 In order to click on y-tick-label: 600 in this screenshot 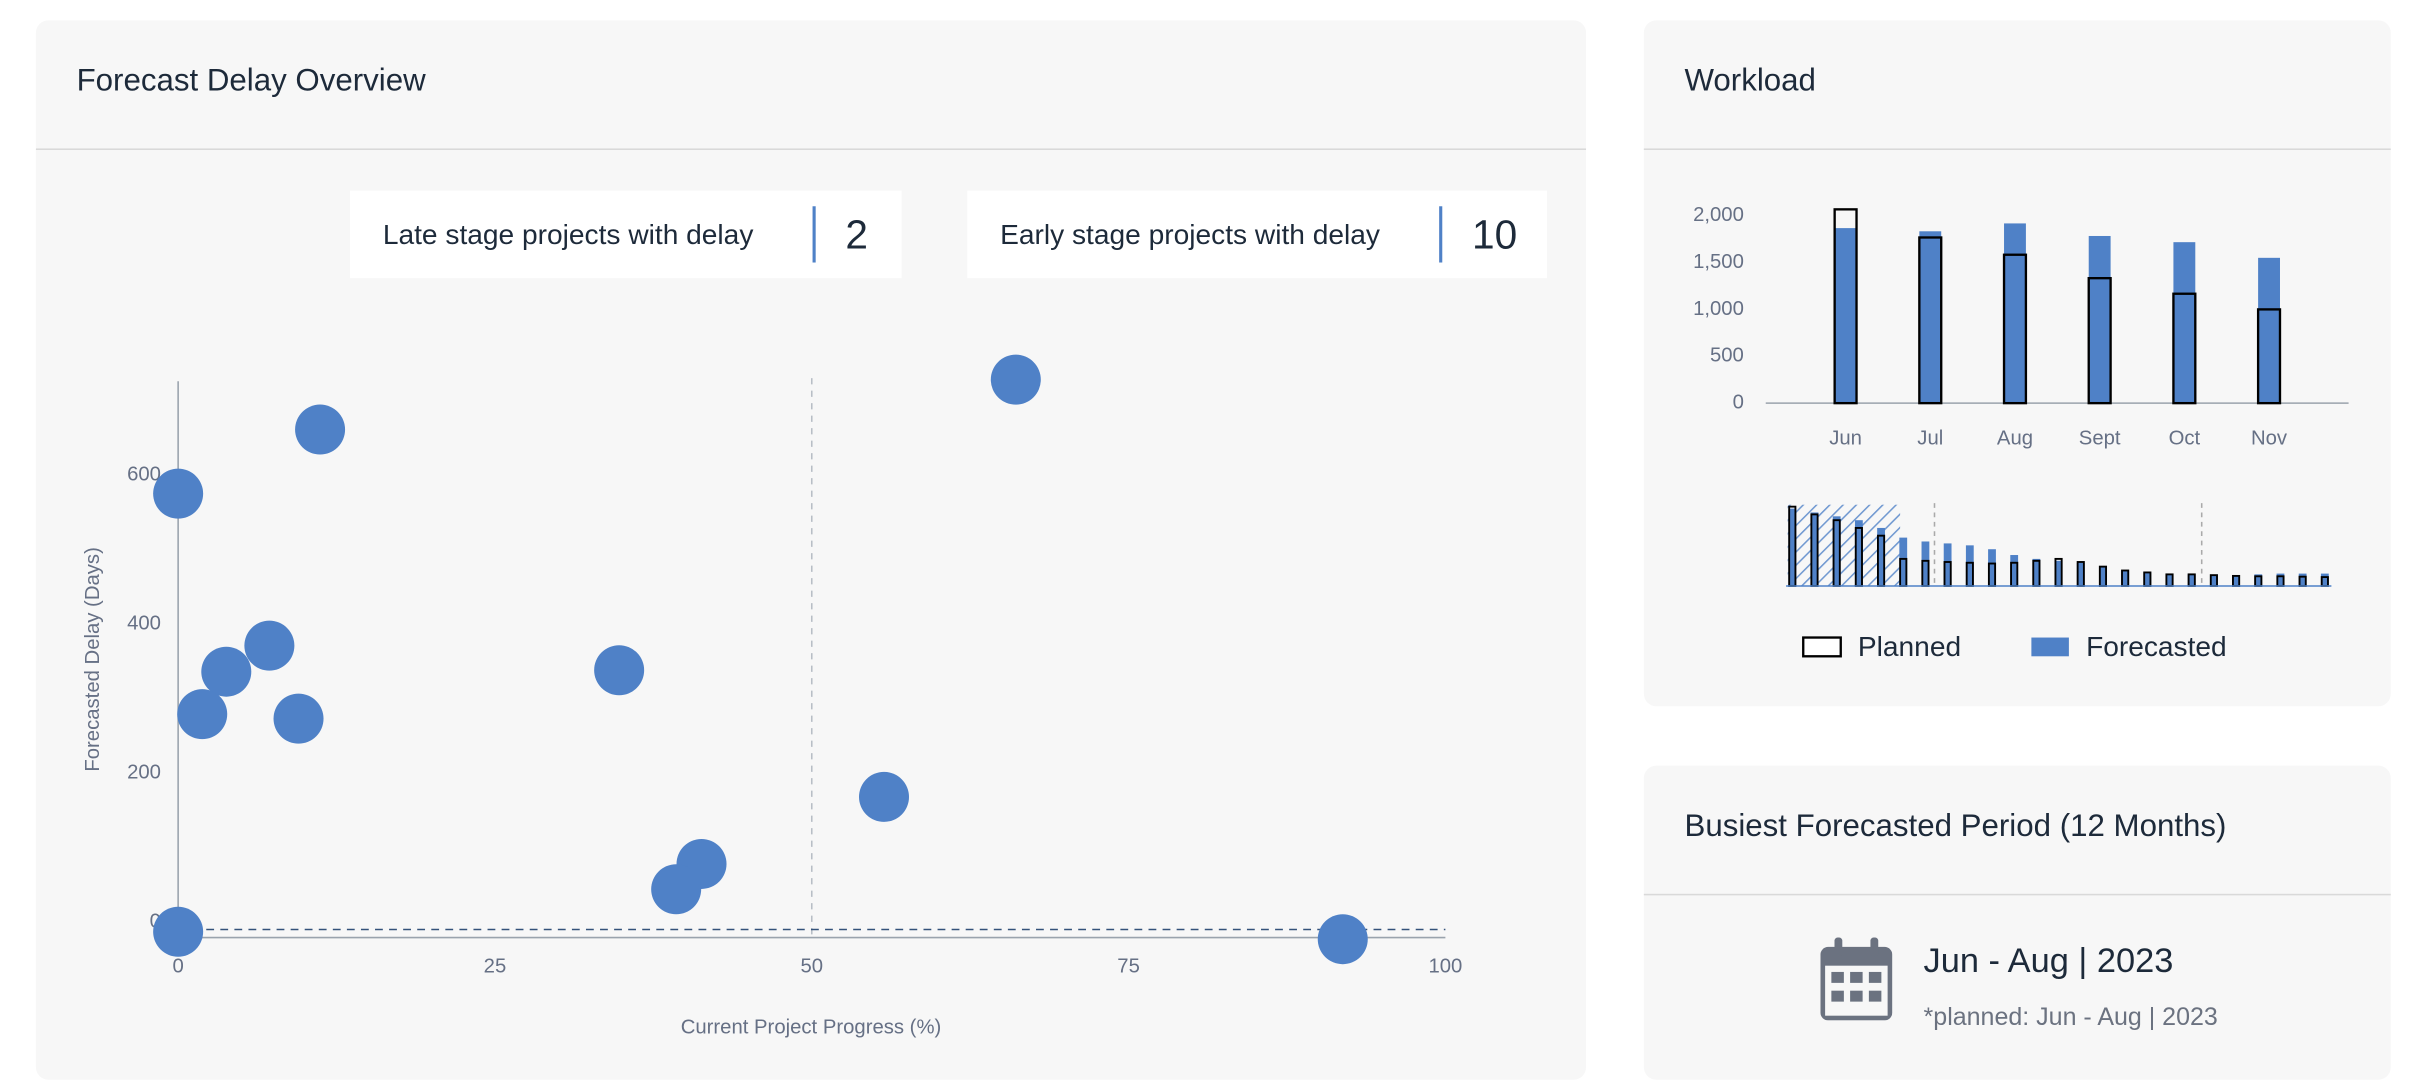, I will do `click(144, 474)`.